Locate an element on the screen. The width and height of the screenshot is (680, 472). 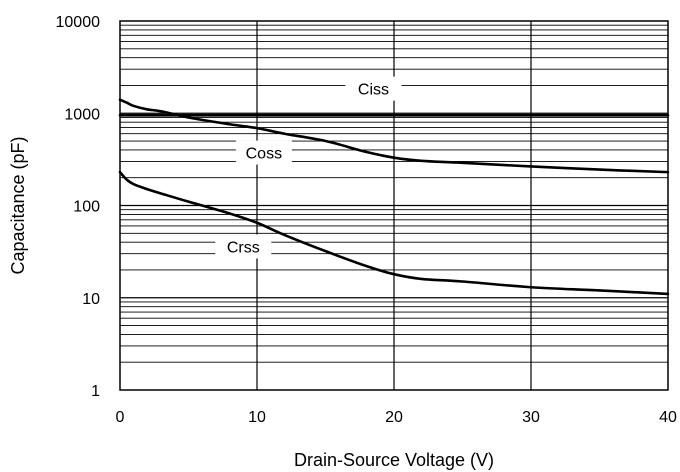
series-line-coss is located at coordinates (394, 136).